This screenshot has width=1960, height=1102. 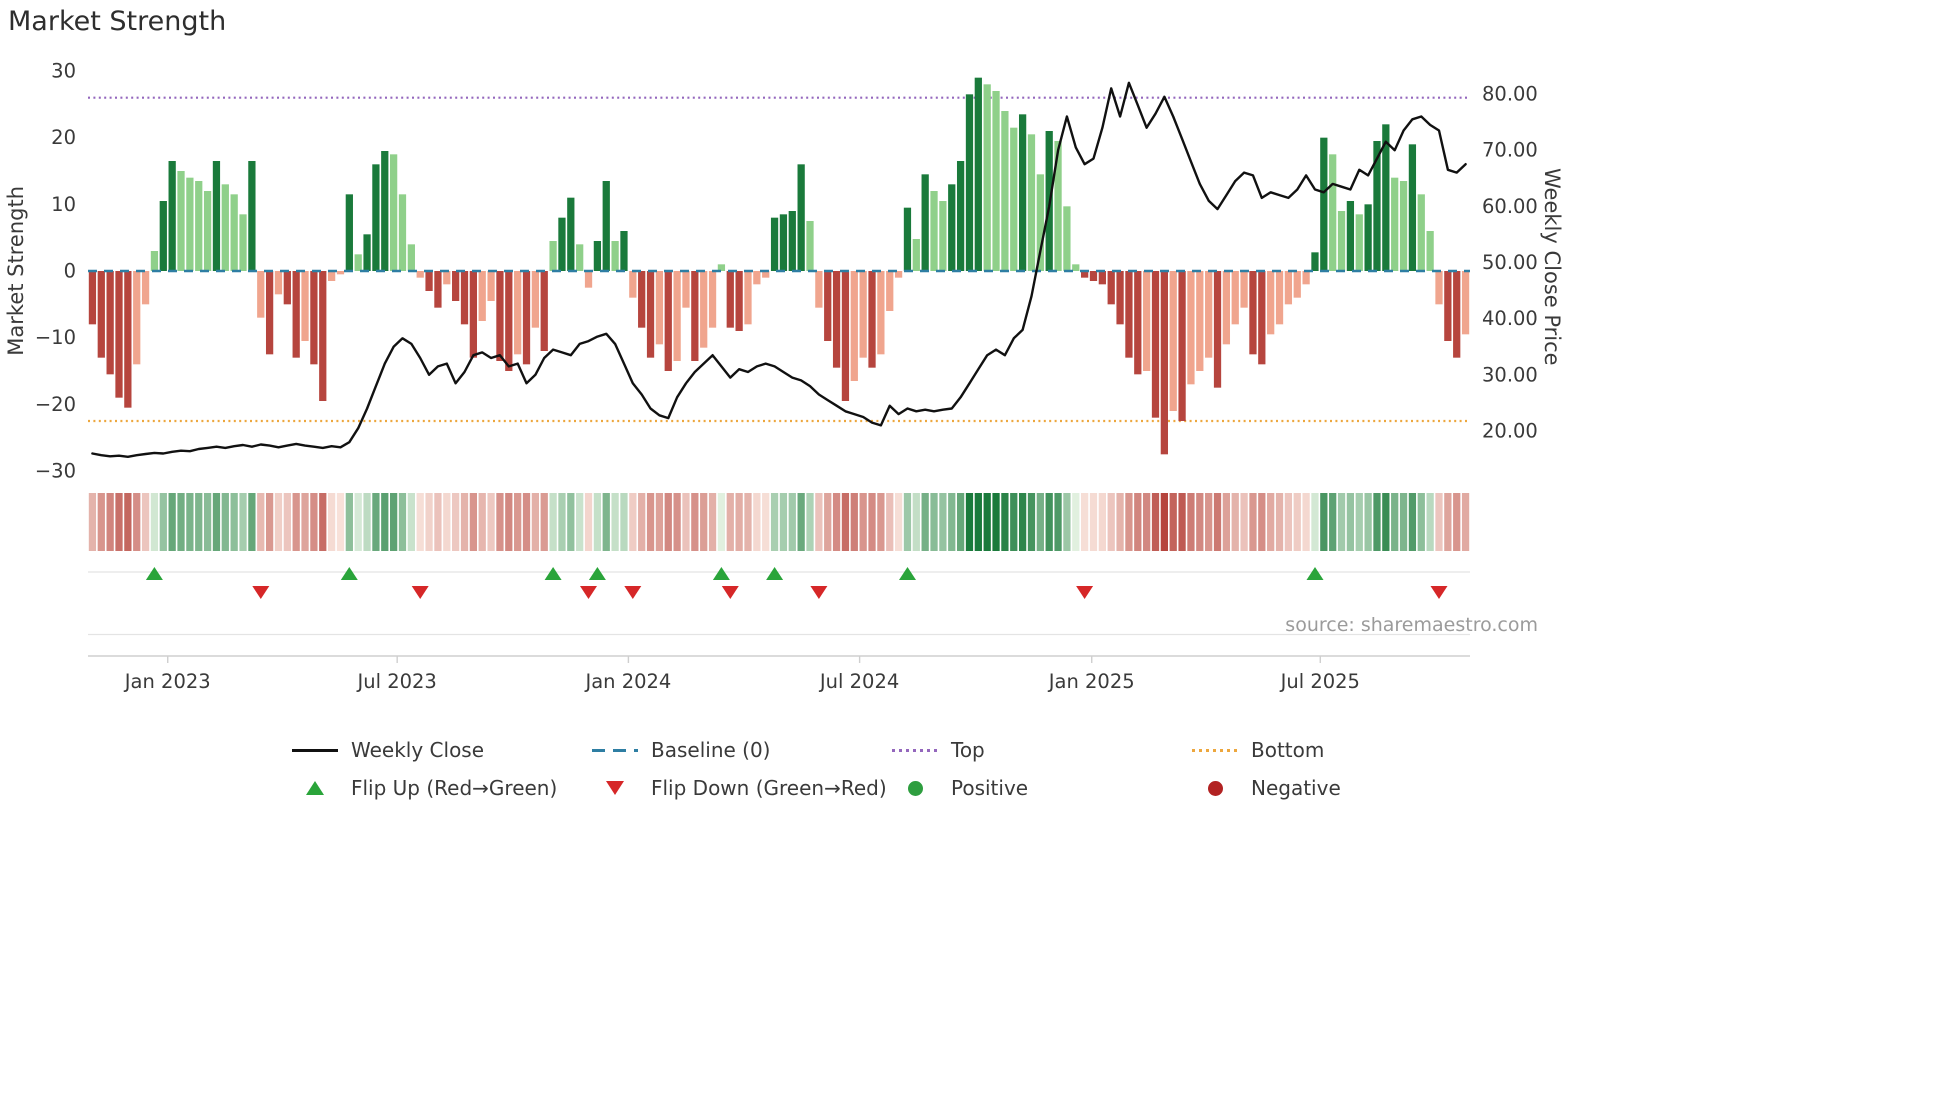 What do you see at coordinates (1296, 788) in the screenshot?
I see `legend-label-negative: Negative` at bounding box center [1296, 788].